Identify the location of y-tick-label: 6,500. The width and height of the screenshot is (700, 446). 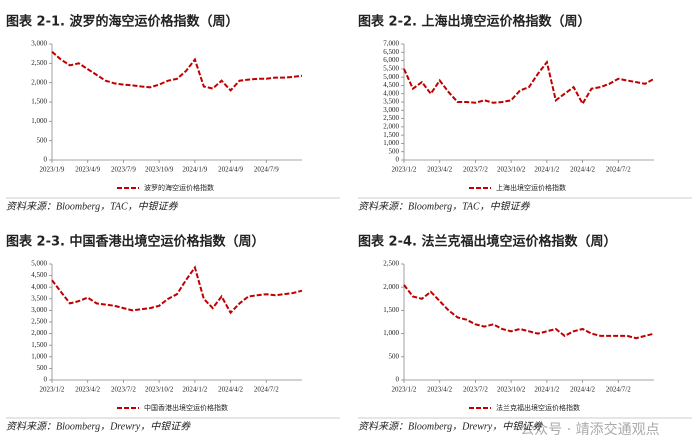
(391, 52).